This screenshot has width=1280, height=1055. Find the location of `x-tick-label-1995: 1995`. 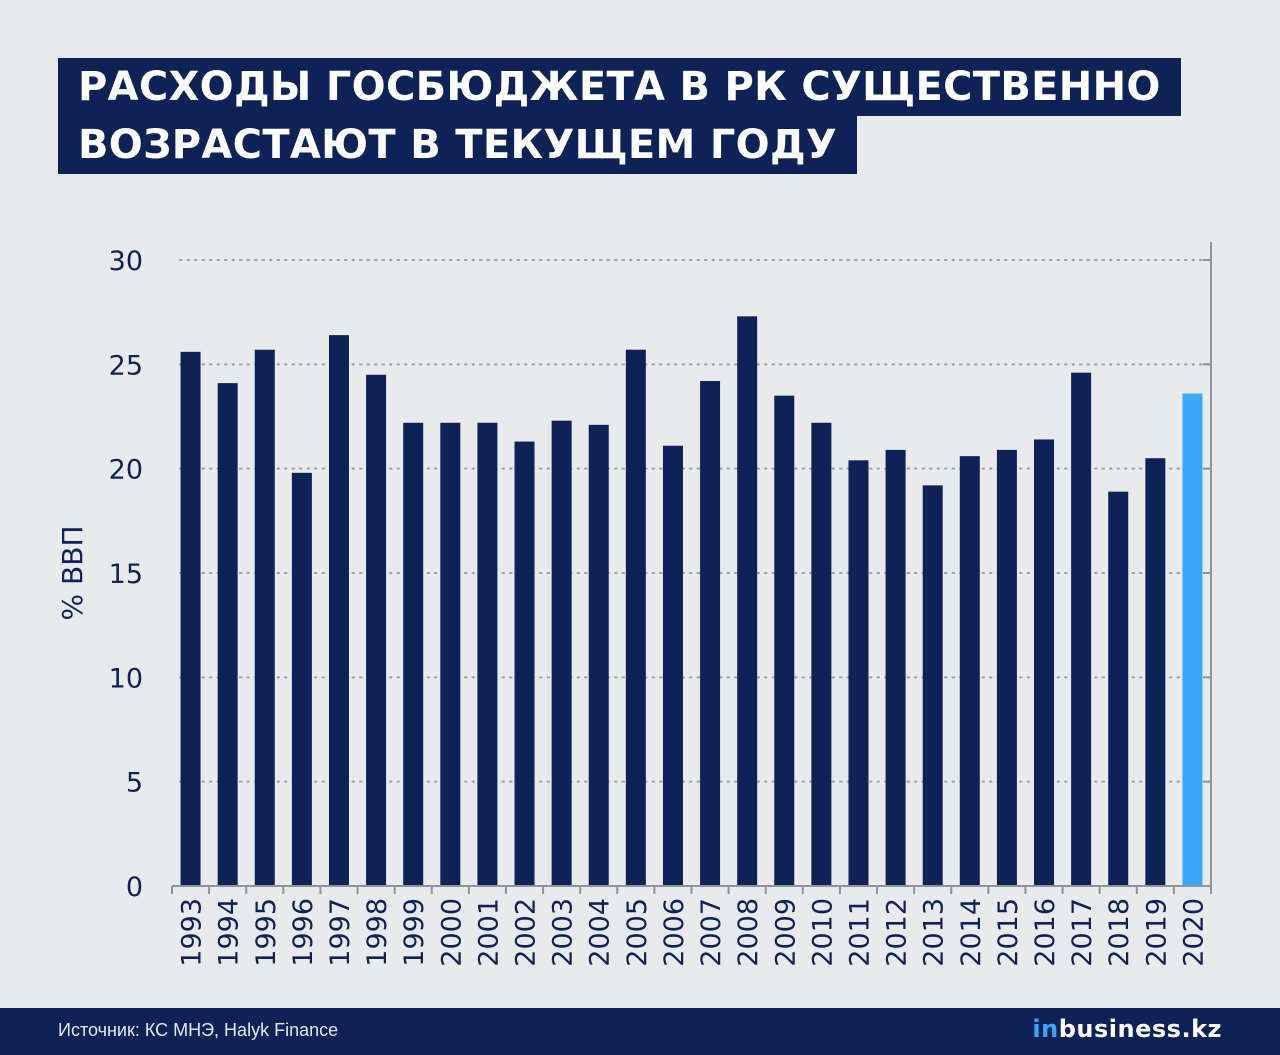

x-tick-label-1995: 1995 is located at coordinates (266, 932).